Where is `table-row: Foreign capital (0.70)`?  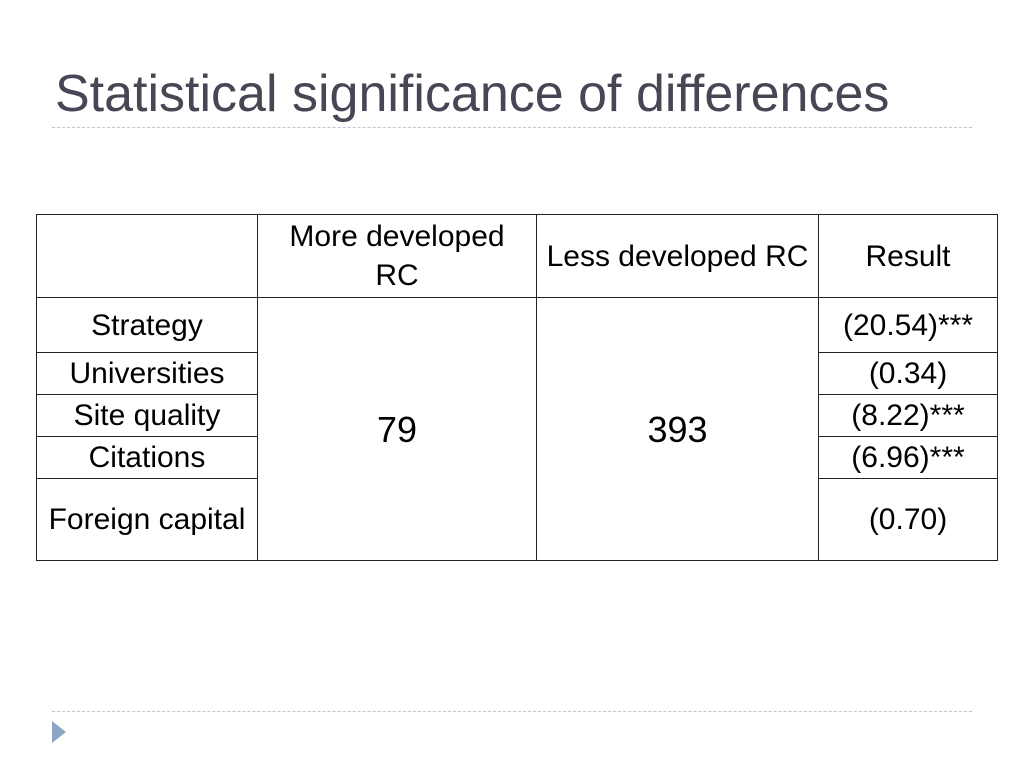 table-row: Foreign capital (0.70) is located at coordinates (517, 519).